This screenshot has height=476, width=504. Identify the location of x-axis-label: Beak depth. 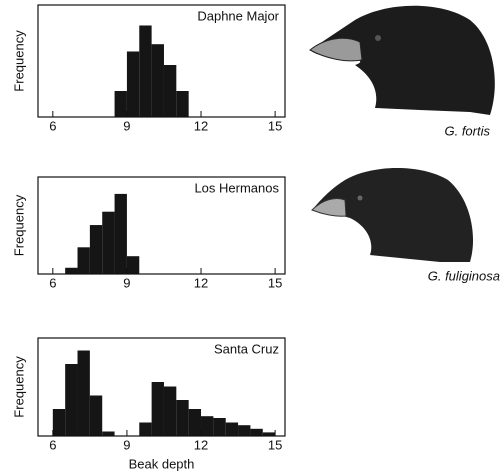
(162, 463).